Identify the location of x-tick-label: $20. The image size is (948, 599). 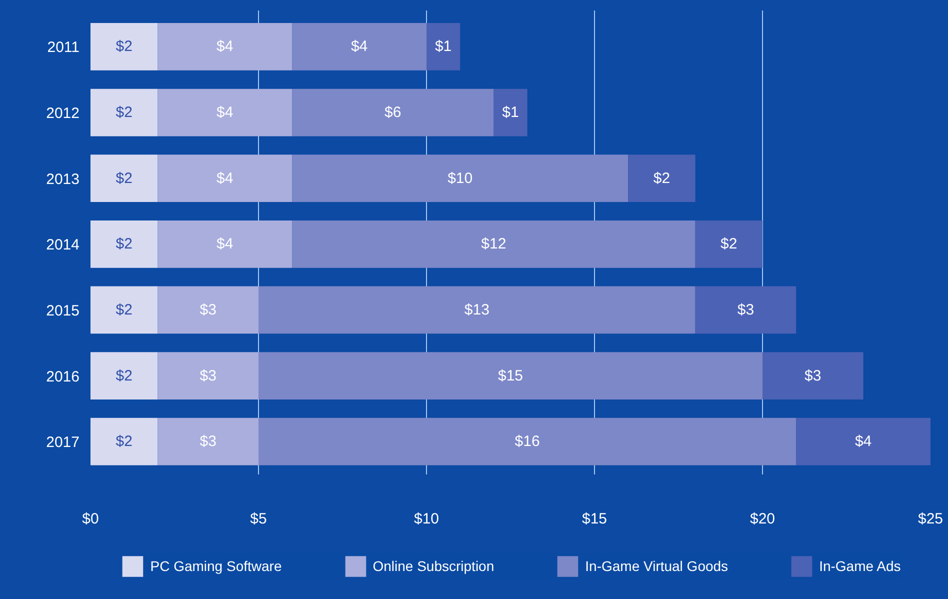
(763, 519).